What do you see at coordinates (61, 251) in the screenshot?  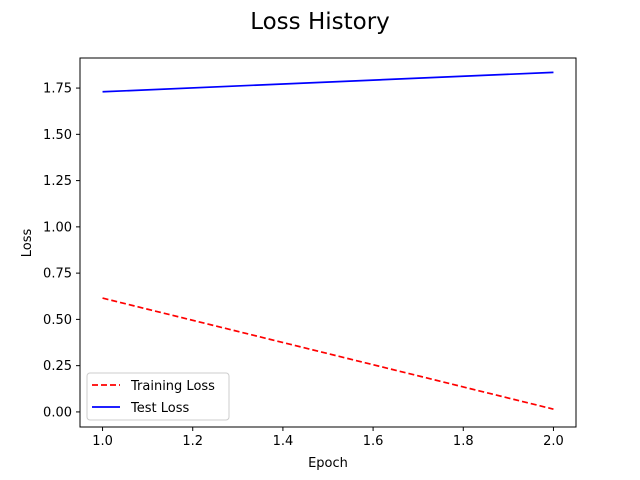 I see `y-axis-ticks: 0.00 0.25 0.50 0.75 1.00 1.25 1.50 1.75` at bounding box center [61, 251].